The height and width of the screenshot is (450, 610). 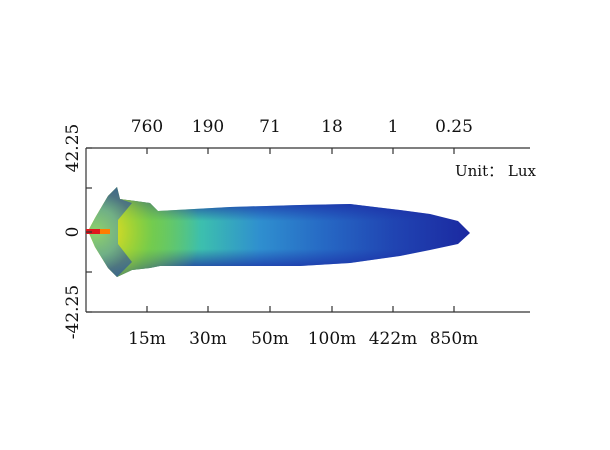 I want to click on y-tick-label: 42.25, so click(x=73, y=148).